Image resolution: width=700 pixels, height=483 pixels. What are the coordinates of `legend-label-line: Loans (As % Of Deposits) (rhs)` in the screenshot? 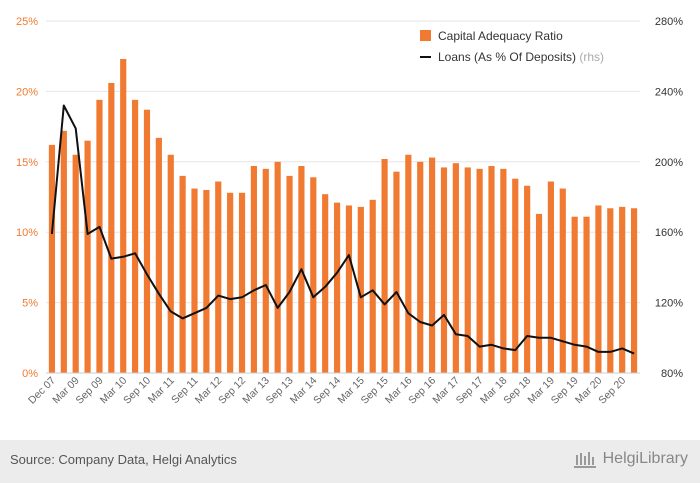 It's located at (521, 57).